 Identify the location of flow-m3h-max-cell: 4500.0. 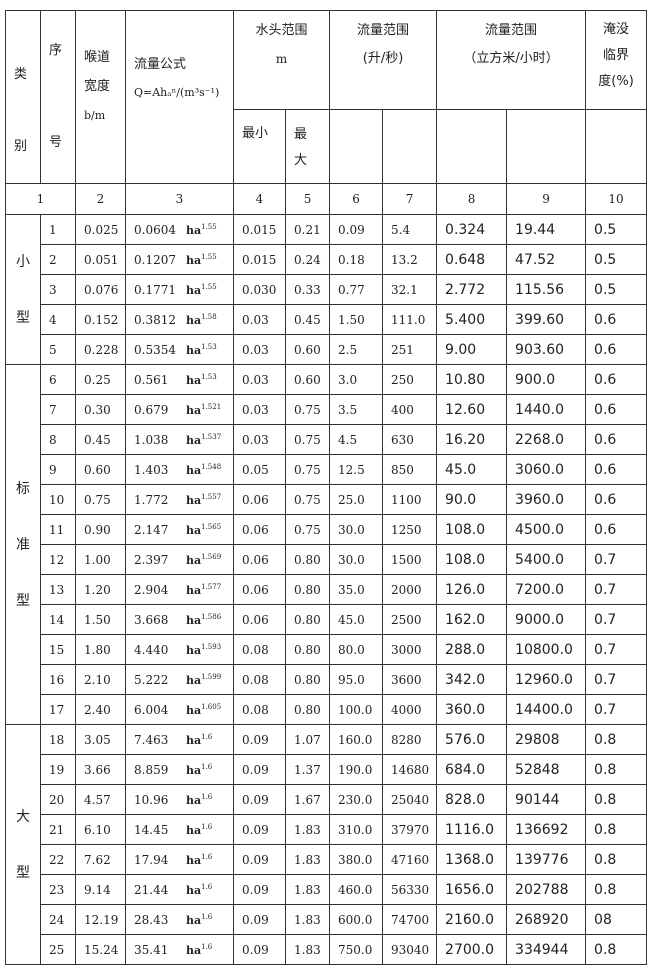
(546, 529).